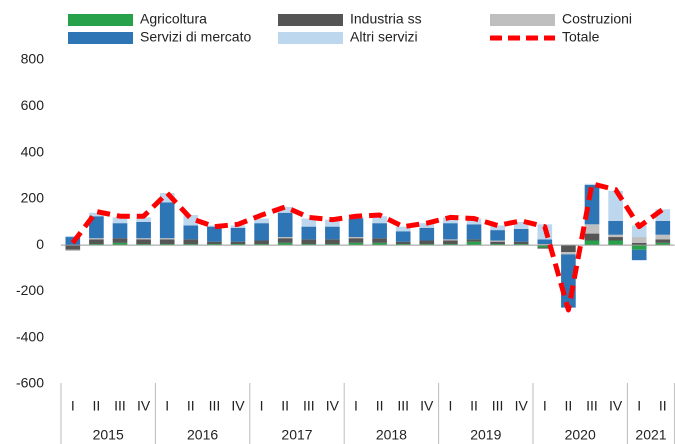 This screenshot has height=444, width=675. Describe the element at coordinates (580, 435) in the screenshot. I see `year-label: 2020` at that location.